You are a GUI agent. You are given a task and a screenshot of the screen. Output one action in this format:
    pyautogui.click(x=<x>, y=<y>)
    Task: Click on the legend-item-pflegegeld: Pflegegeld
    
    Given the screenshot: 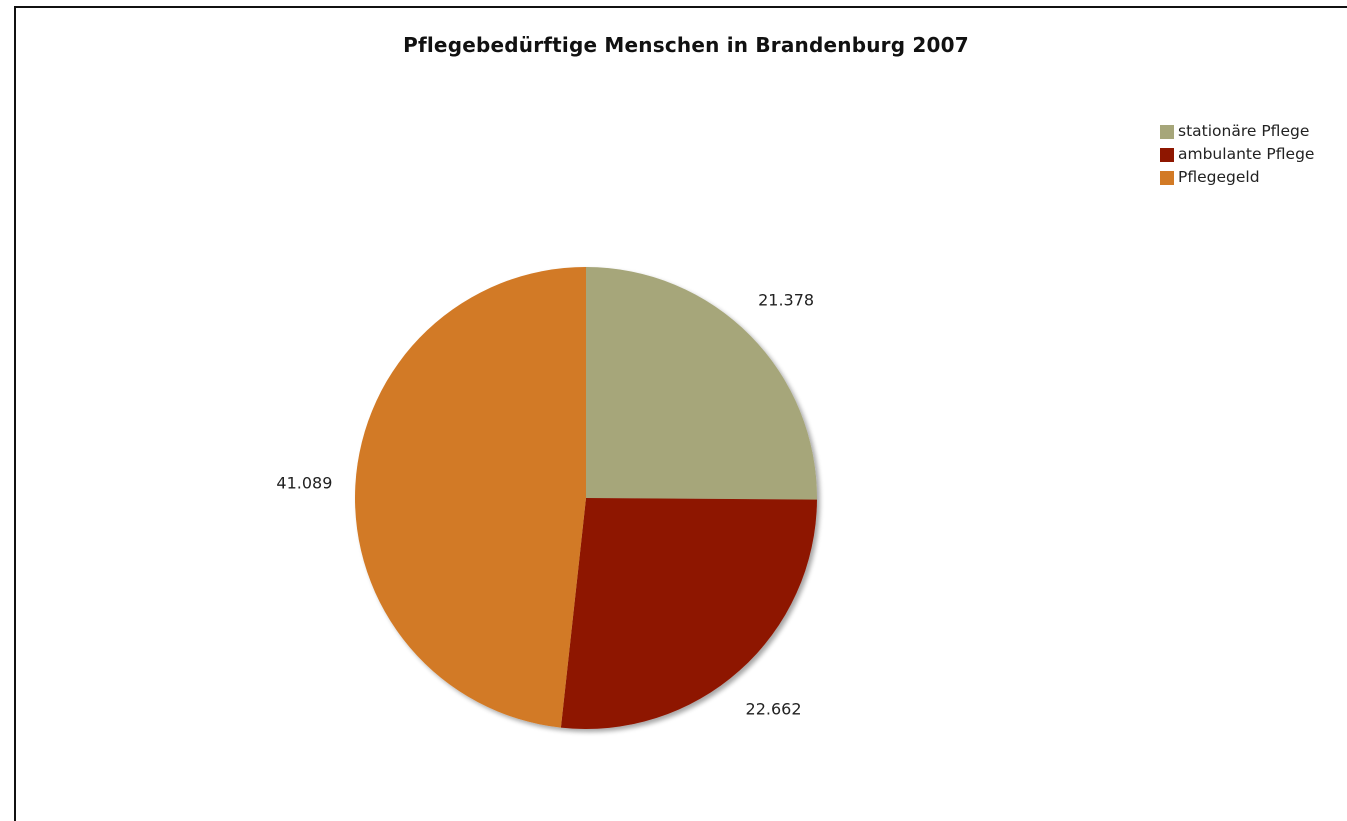 What is the action you would take?
    pyautogui.click(x=1237, y=177)
    